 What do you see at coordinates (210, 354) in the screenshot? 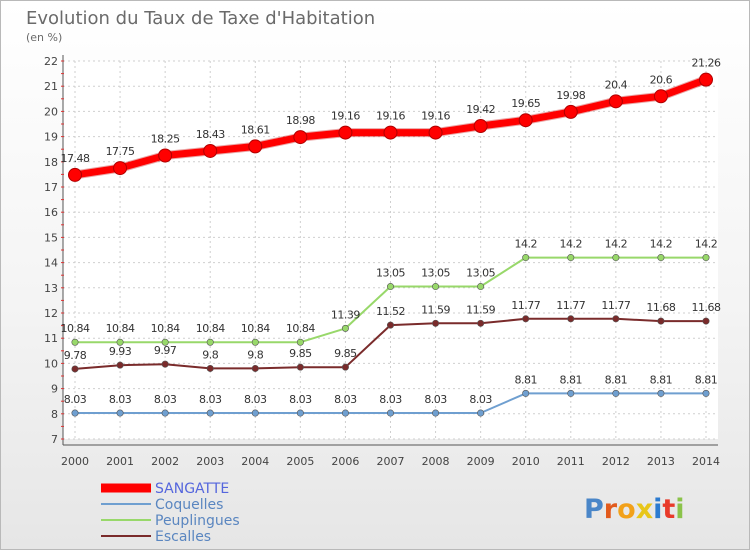
I see `data-label-escalles: 9.8` at bounding box center [210, 354].